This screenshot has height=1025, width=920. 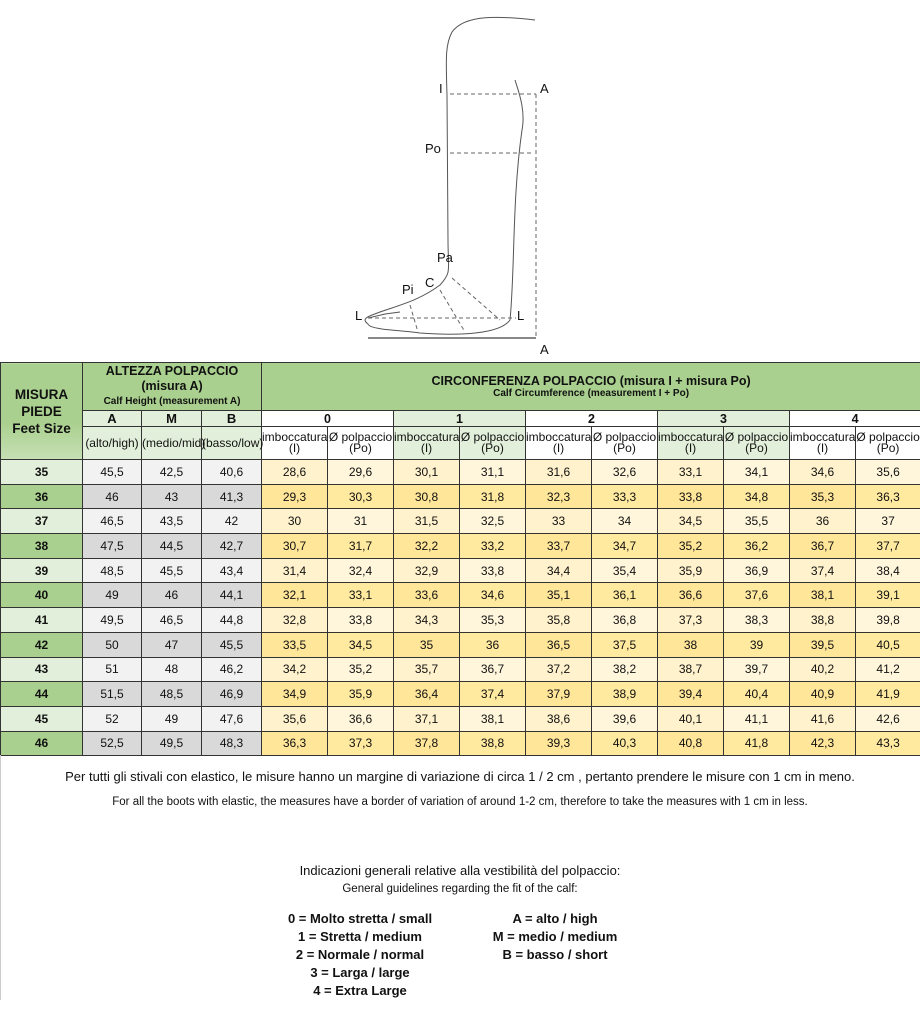 What do you see at coordinates (41, 595) in the screenshot?
I see `size-cell: 40` at bounding box center [41, 595].